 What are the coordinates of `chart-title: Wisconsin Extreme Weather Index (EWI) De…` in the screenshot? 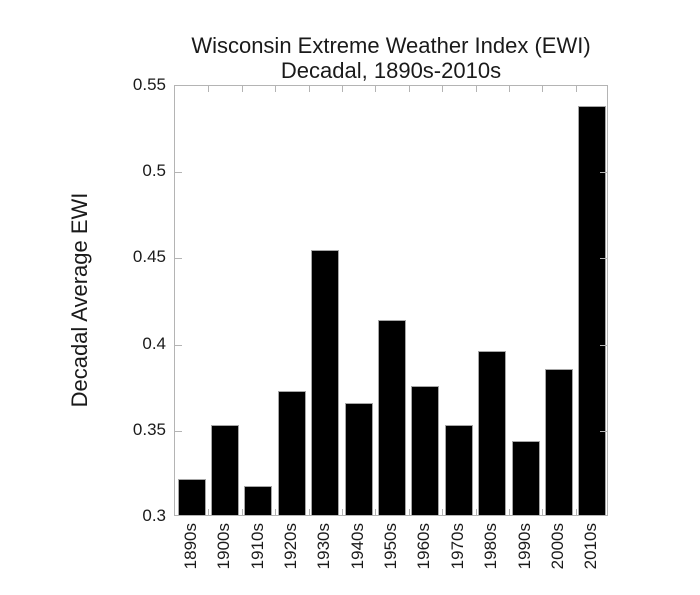 It's located at (391, 58).